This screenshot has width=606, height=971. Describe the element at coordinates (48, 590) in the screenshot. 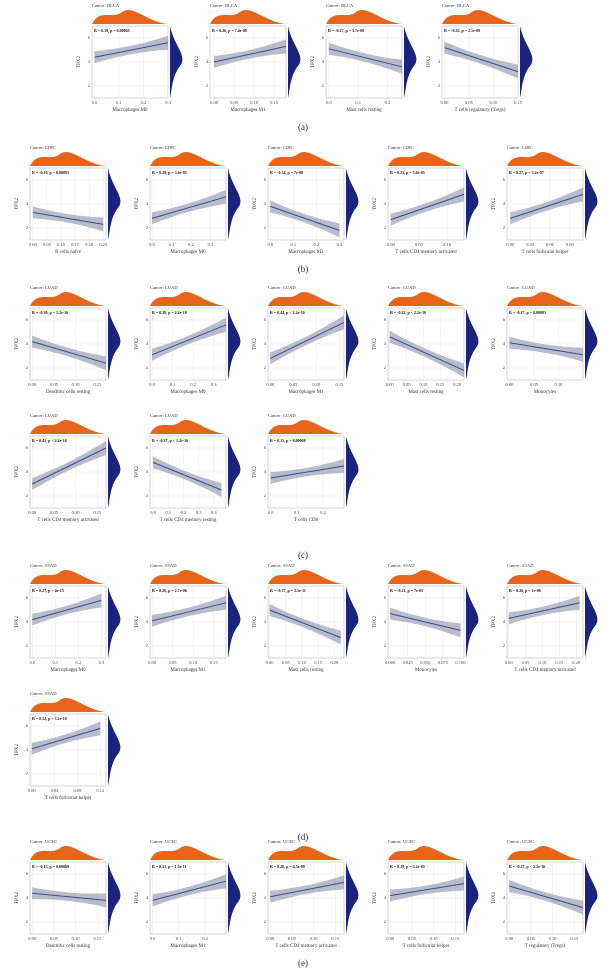

I see `stat-label: R = 0.27, p = 4e-15` at that location.